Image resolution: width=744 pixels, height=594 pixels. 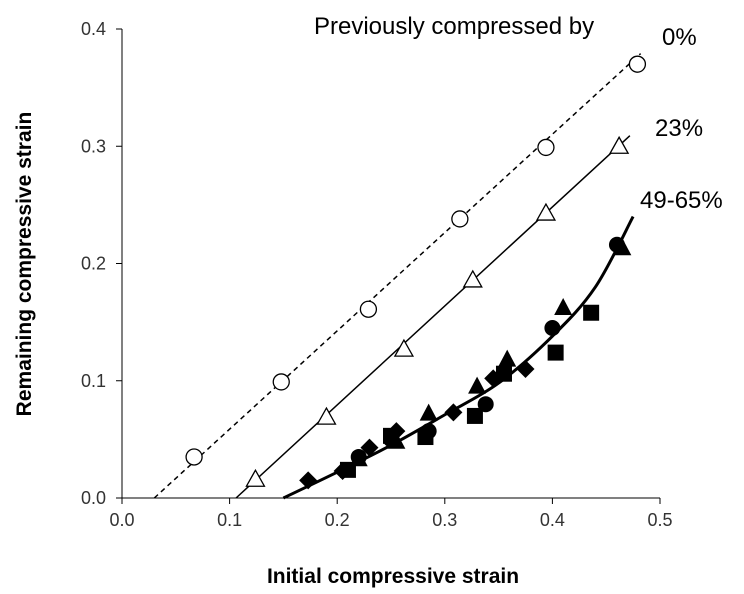 I want to click on y-tick-label-1: 0.1, so click(x=93, y=381).